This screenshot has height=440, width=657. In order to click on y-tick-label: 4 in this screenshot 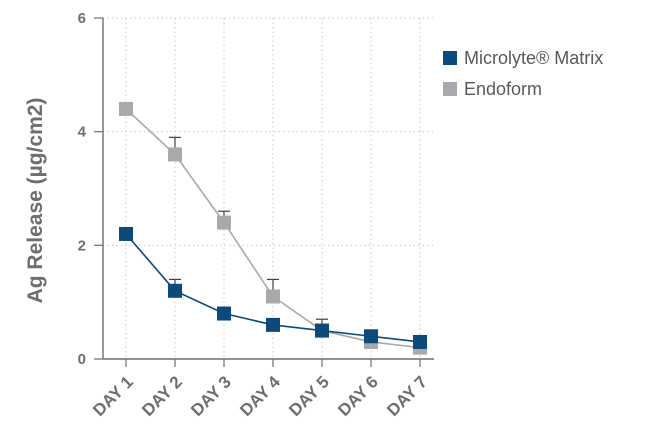, I will do `click(82, 132)`.